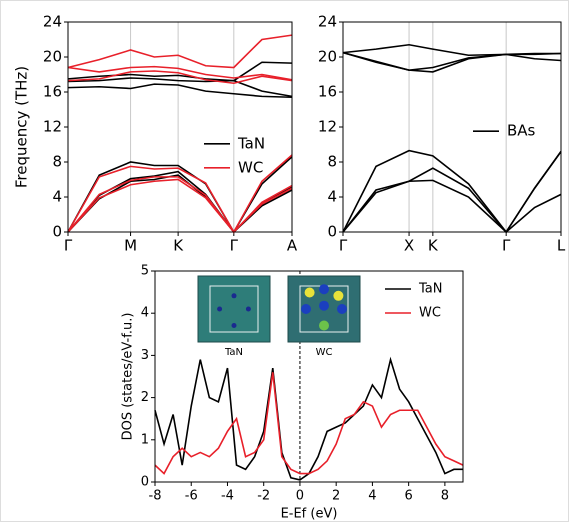 This screenshot has height=522, width=569. I want to click on inset-label: TaN, so click(233, 352).